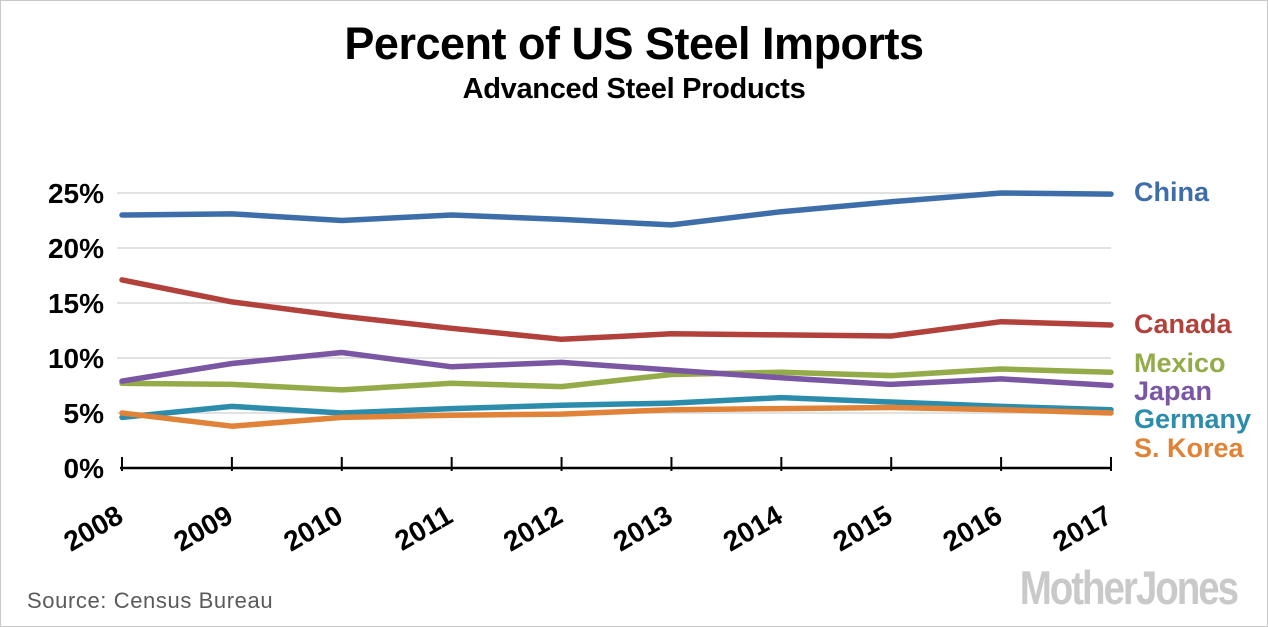  Describe the element at coordinates (76, 358) in the screenshot. I see `y-axis-label: 10%` at that location.